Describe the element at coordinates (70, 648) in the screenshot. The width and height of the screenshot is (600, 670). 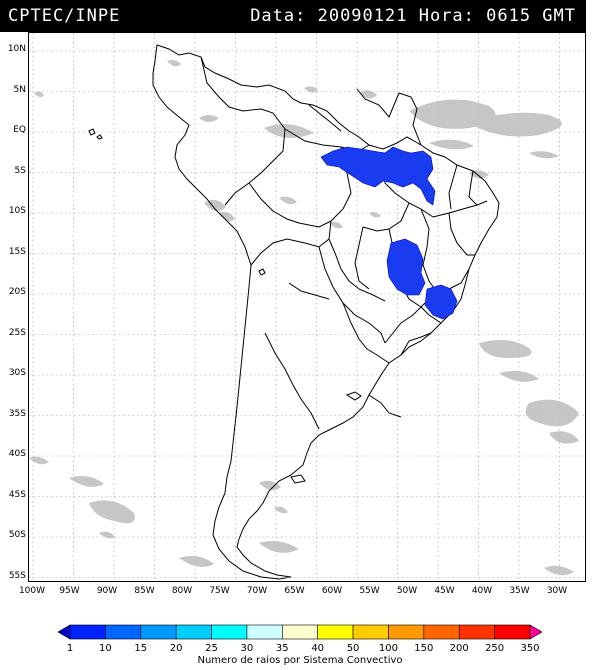
I see `colorbar-tick-label: 1` at that location.